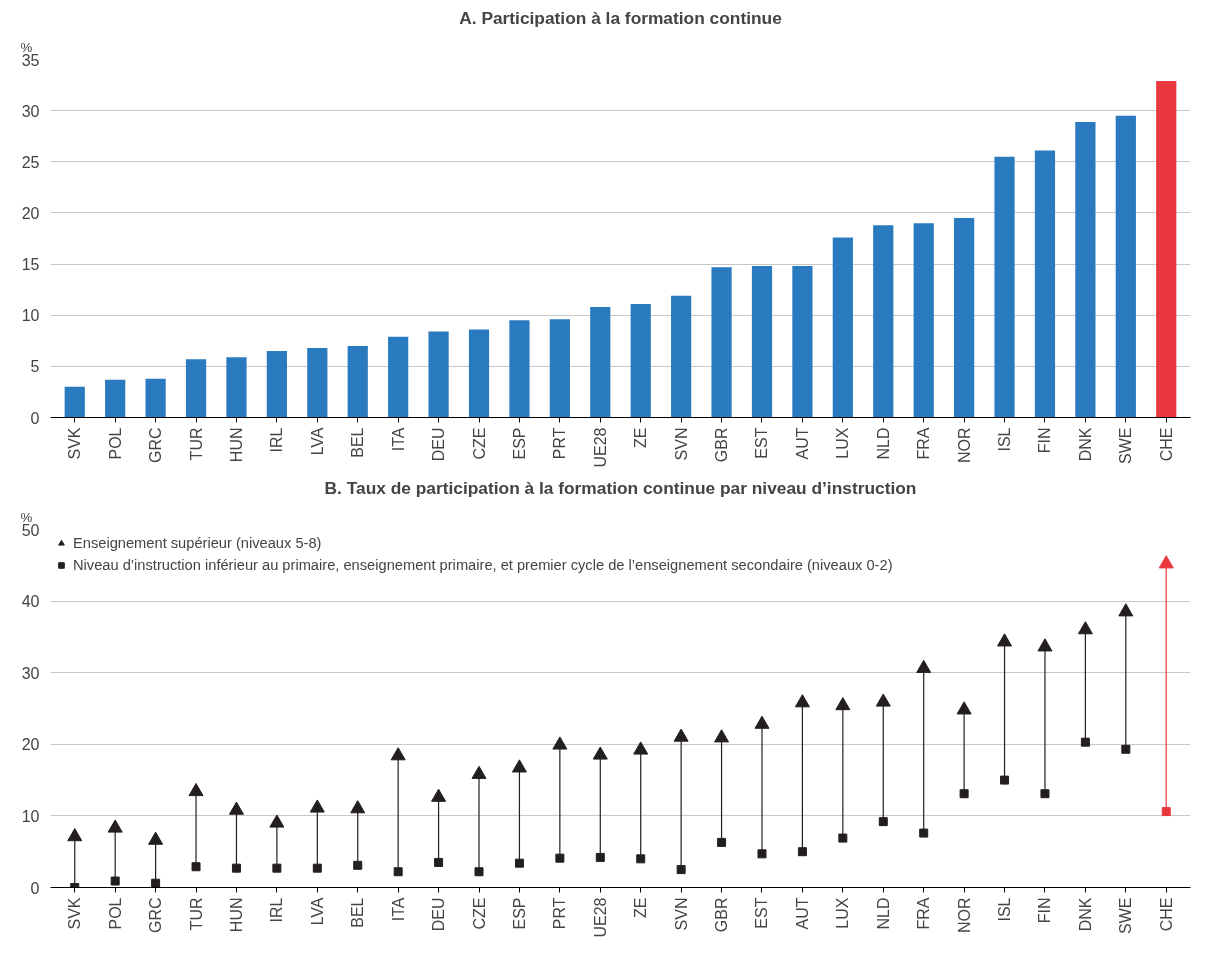 This screenshot has width=1206, height=962. I want to click on x-tick-label: NLD, so click(883, 443).